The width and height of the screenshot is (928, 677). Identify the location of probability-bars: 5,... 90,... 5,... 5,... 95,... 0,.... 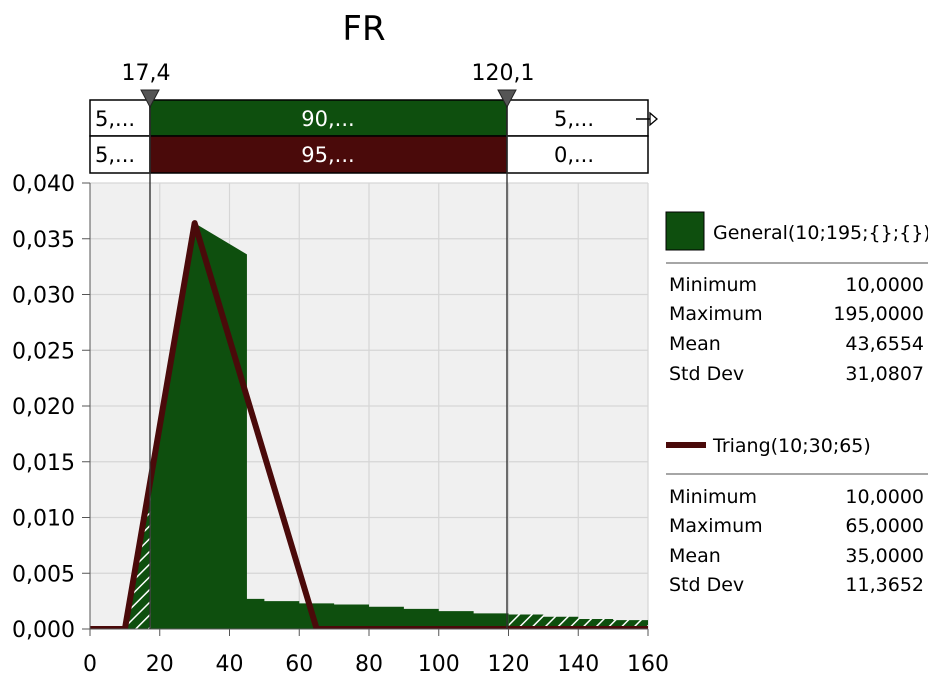
(373, 136).